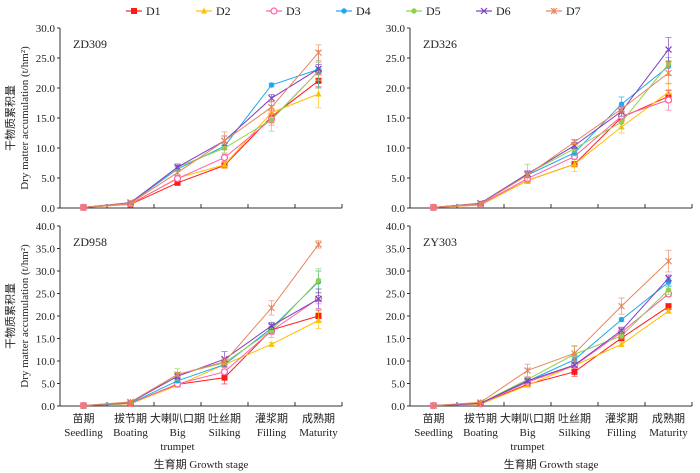  What do you see at coordinates (130, 418) in the screenshot?
I see `x-tick-label-cn: 拔节期` at bounding box center [130, 418].